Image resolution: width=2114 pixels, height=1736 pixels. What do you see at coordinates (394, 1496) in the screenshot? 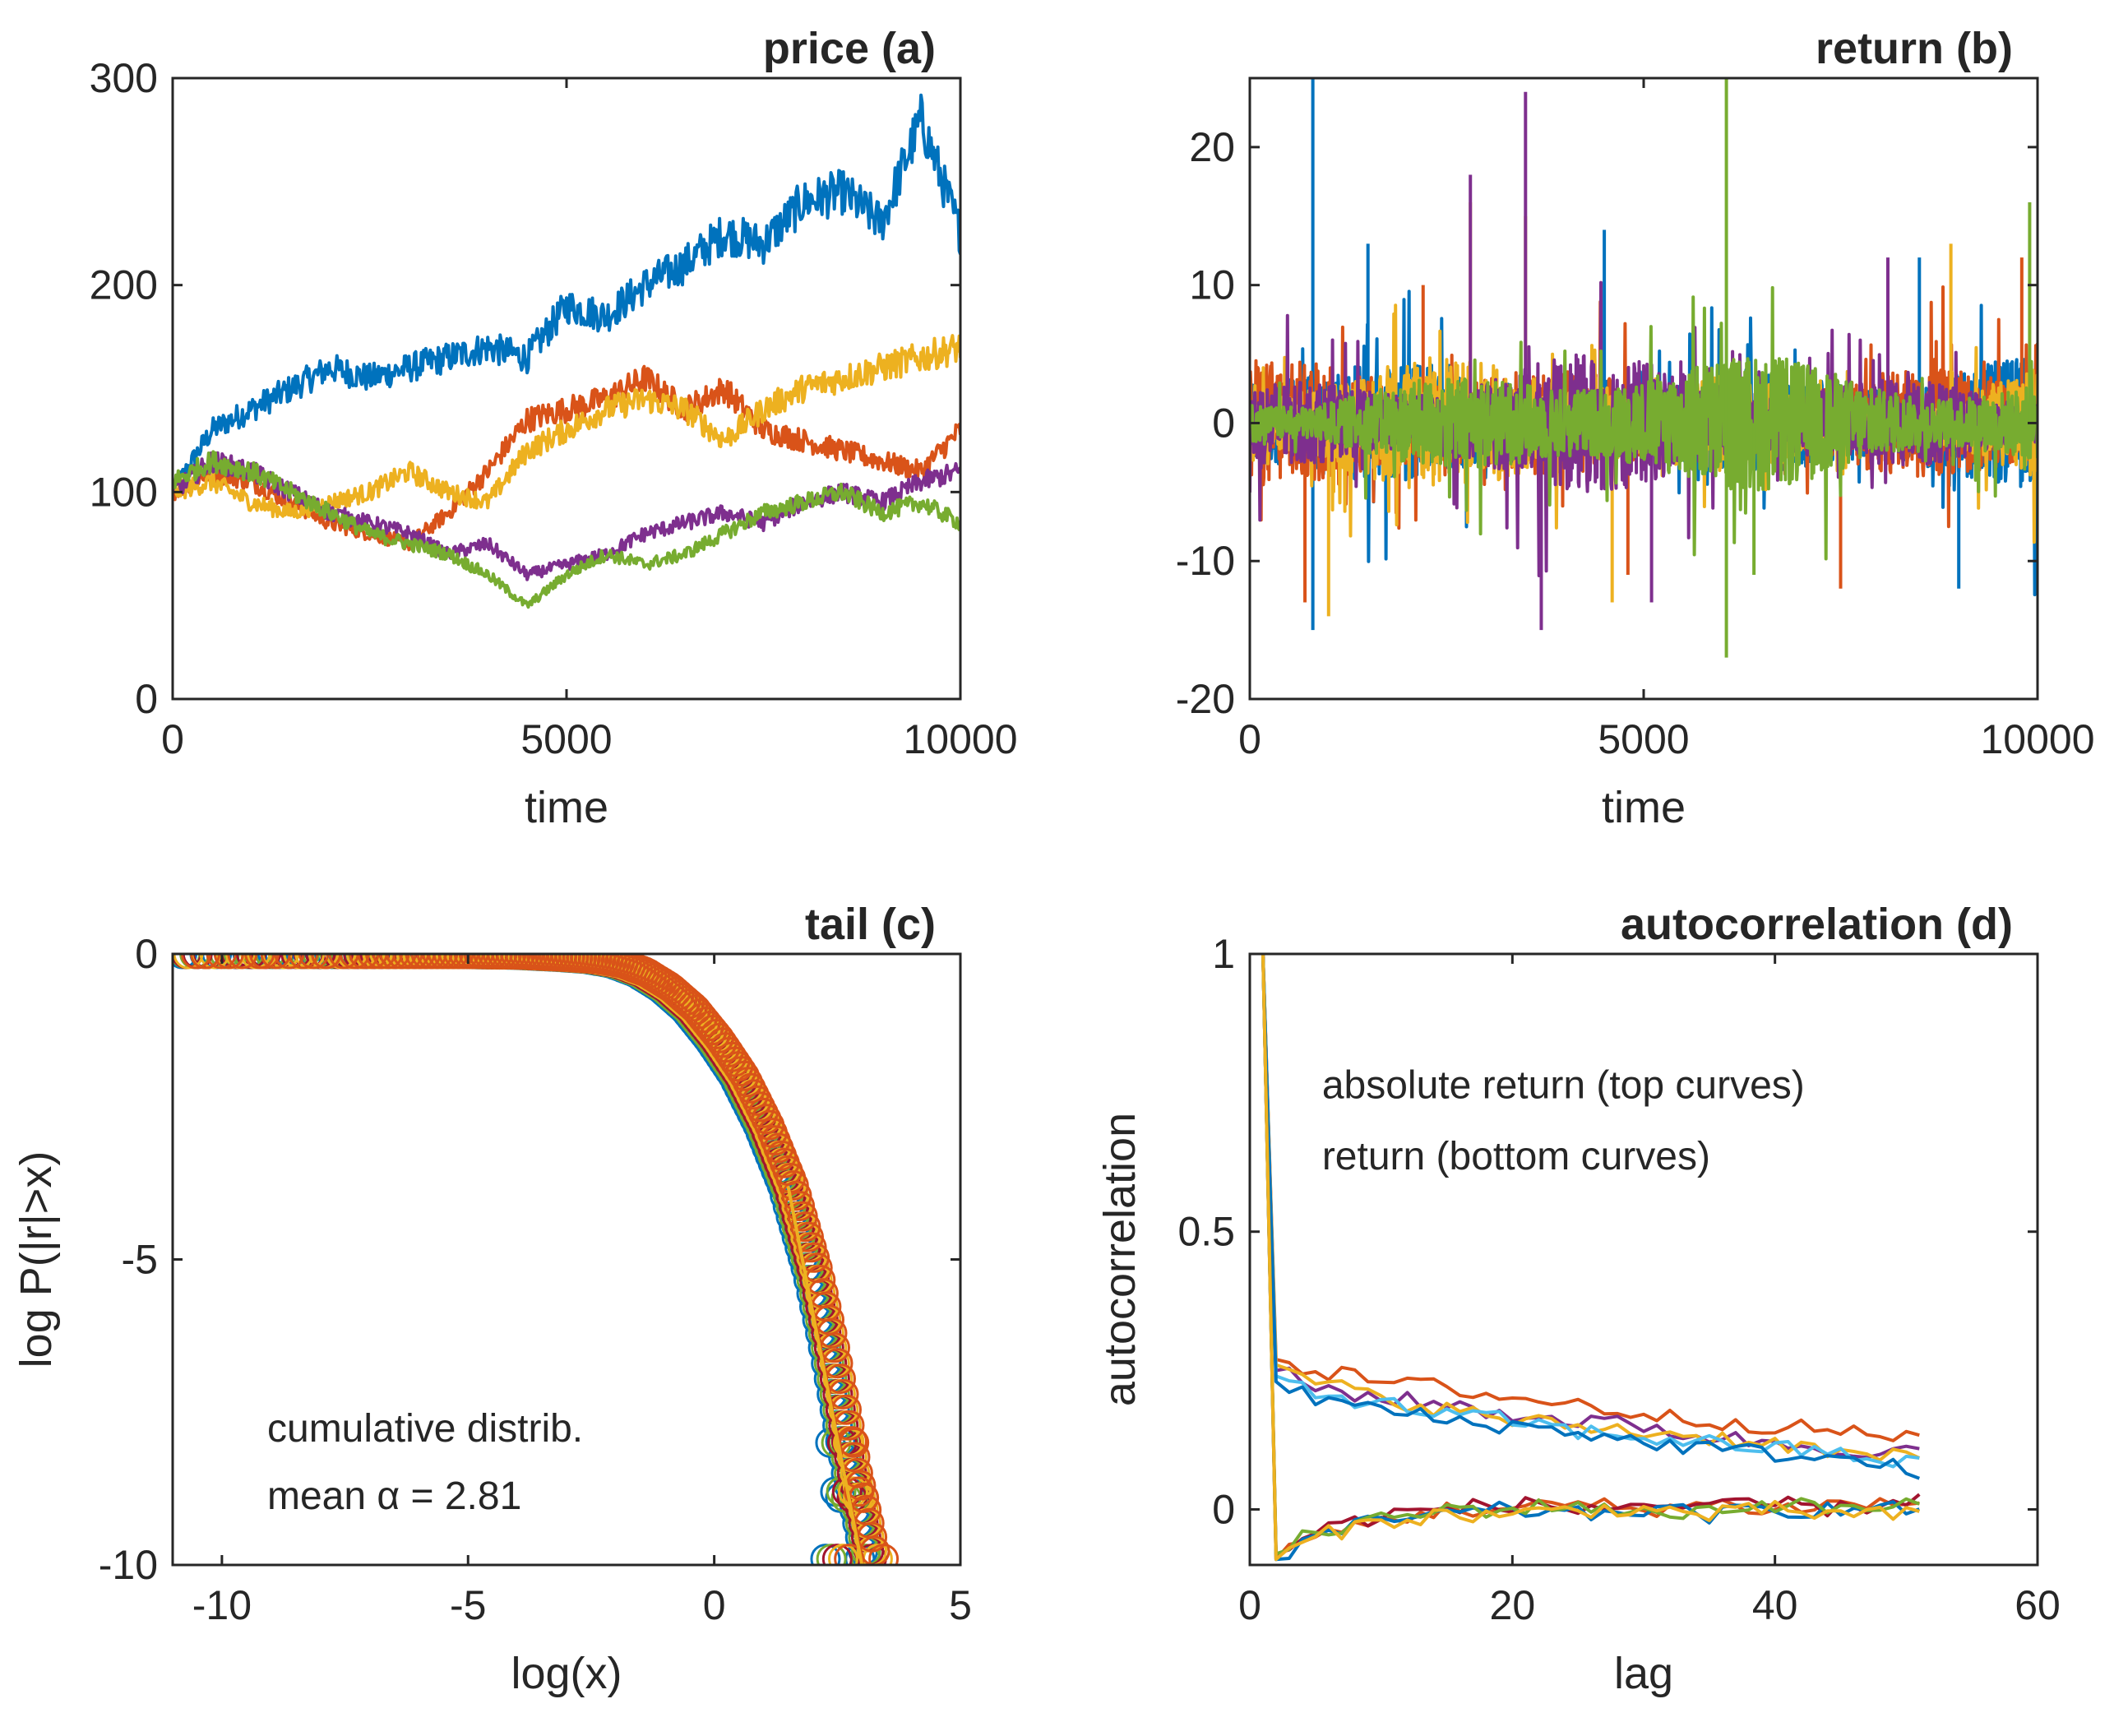
I see `annotation-line-2: mean α = 2.81` at bounding box center [394, 1496].